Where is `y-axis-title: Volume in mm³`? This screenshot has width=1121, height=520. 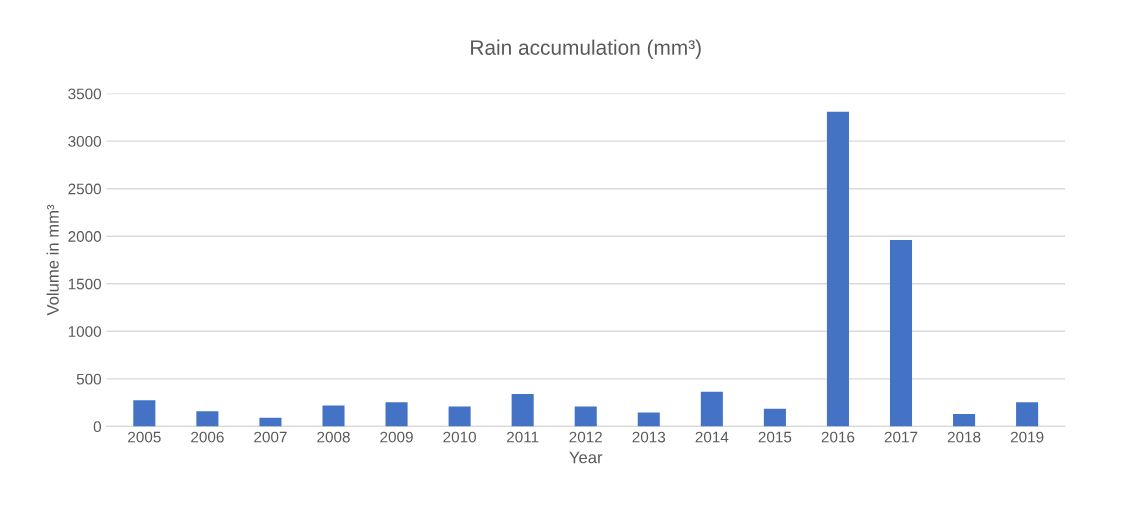
y-axis-title: Volume in mm³ is located at coordinates (52, 260).